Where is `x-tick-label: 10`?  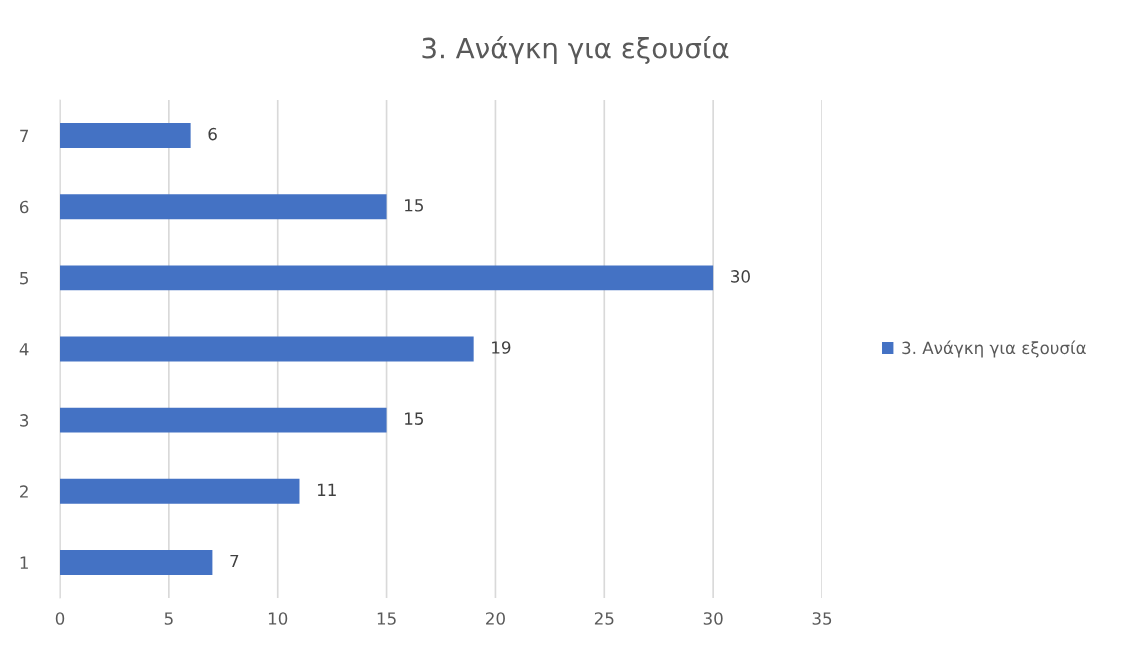 x-tick-label: 10 is located at coordinates (278, 618).